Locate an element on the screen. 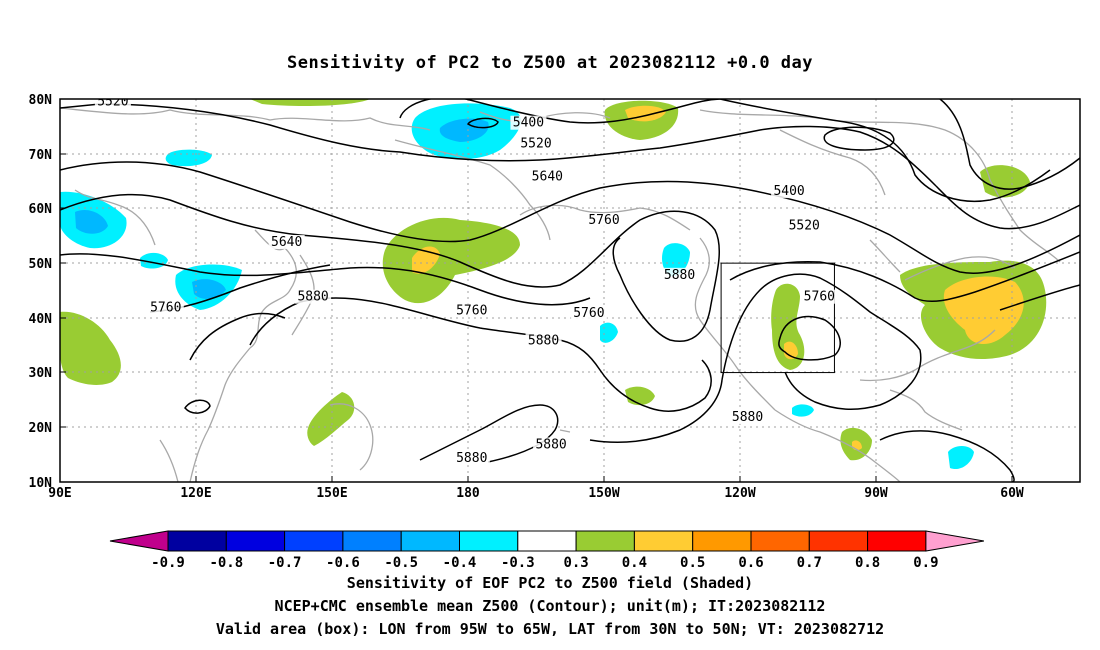 This screenshot has width=1100, height=650. lat-tick-label: 60N is located at coordinates (41, 209).